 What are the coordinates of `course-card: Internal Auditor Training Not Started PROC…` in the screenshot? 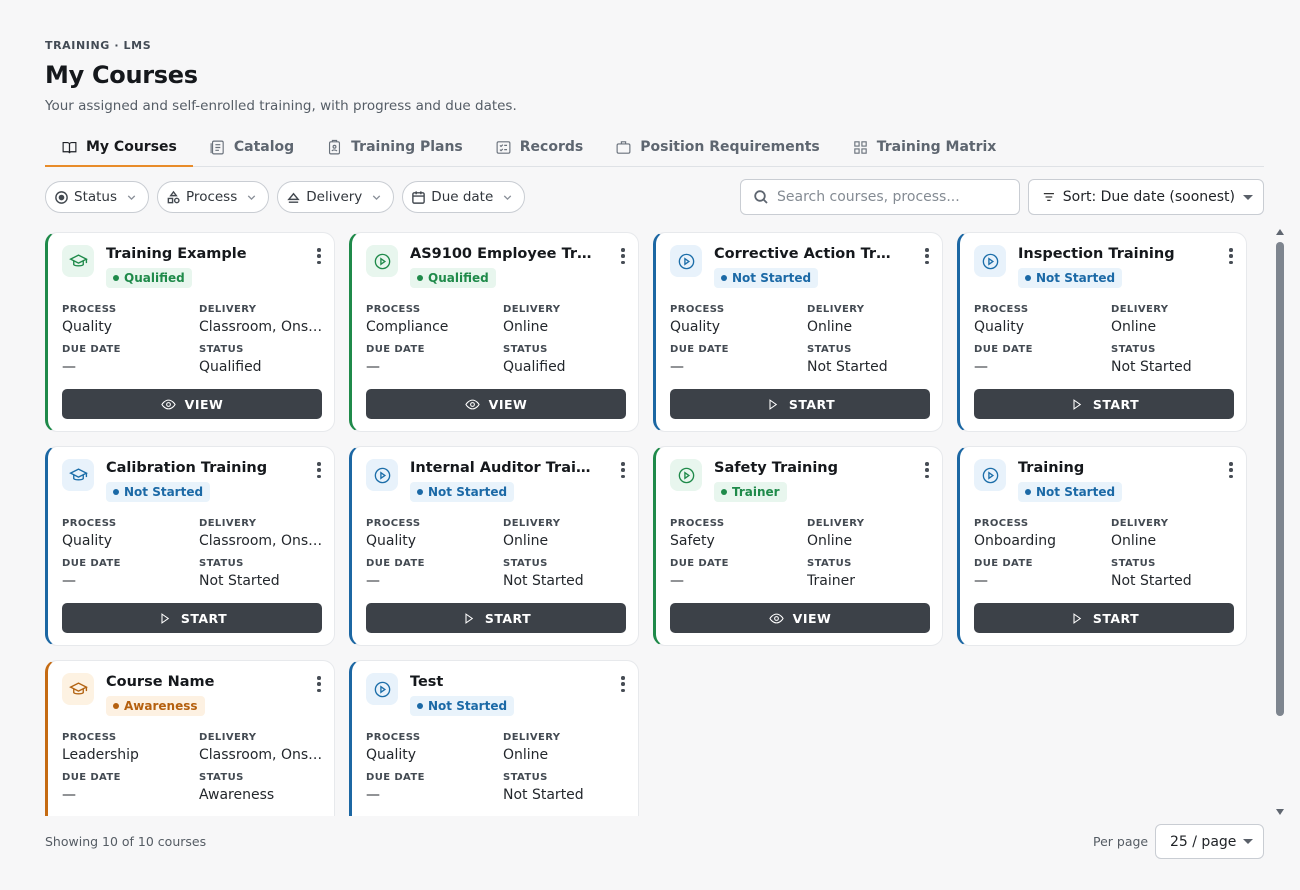 It's located at (494, 546).